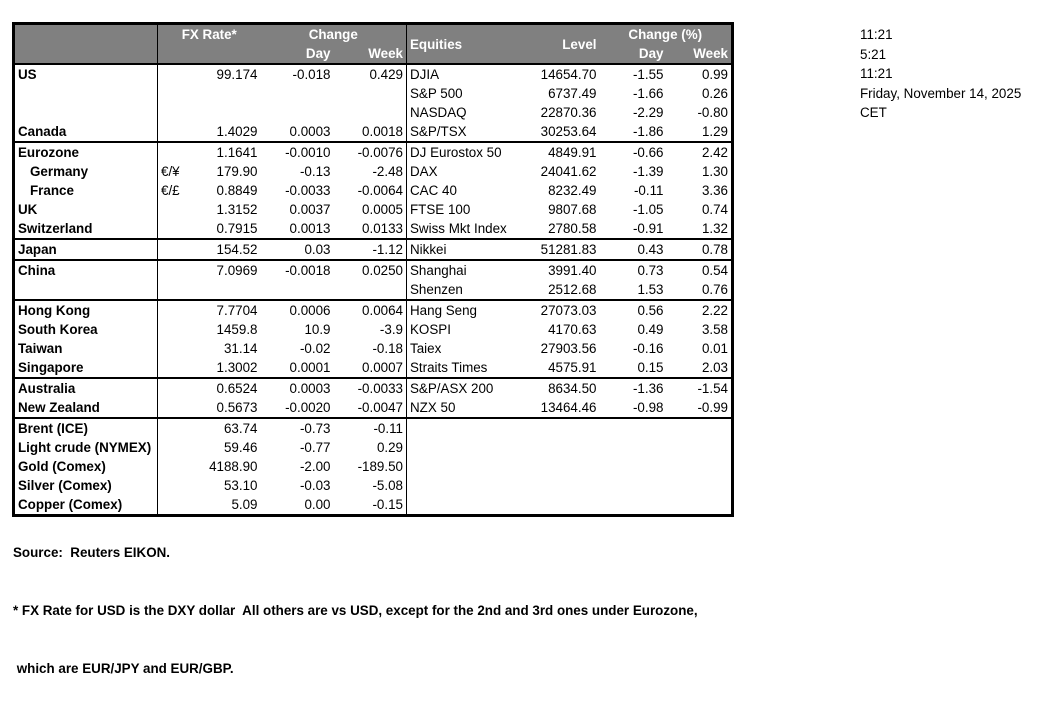 This screenshot has width=1045, height=717. Describe the element at coordinates (370, 229) in the screenshot. I see `fx-week-change-cell: 0.0133` at that location.